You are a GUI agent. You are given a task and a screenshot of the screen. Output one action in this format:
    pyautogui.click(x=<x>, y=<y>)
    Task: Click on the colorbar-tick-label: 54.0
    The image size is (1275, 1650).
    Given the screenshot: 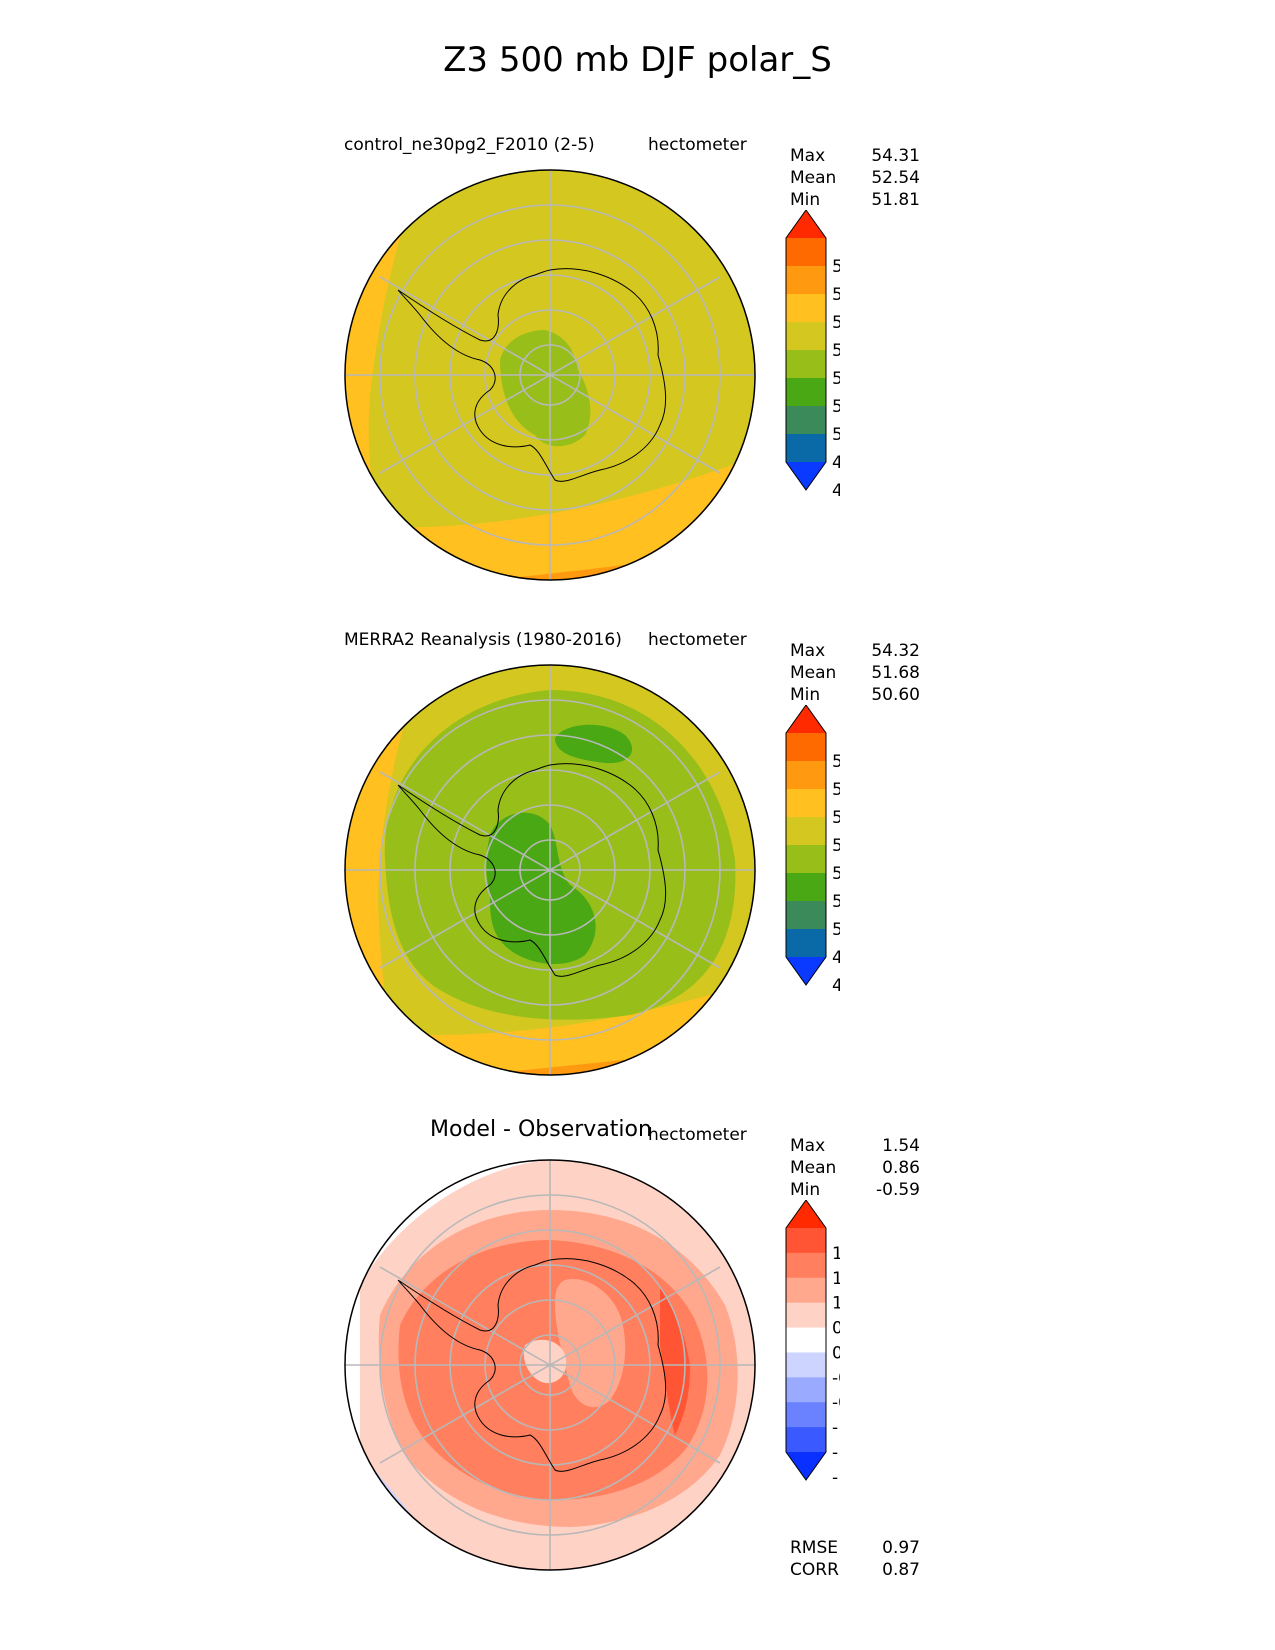 What is the action you would take?
    pyautogui.click(x=836, y=323)
    